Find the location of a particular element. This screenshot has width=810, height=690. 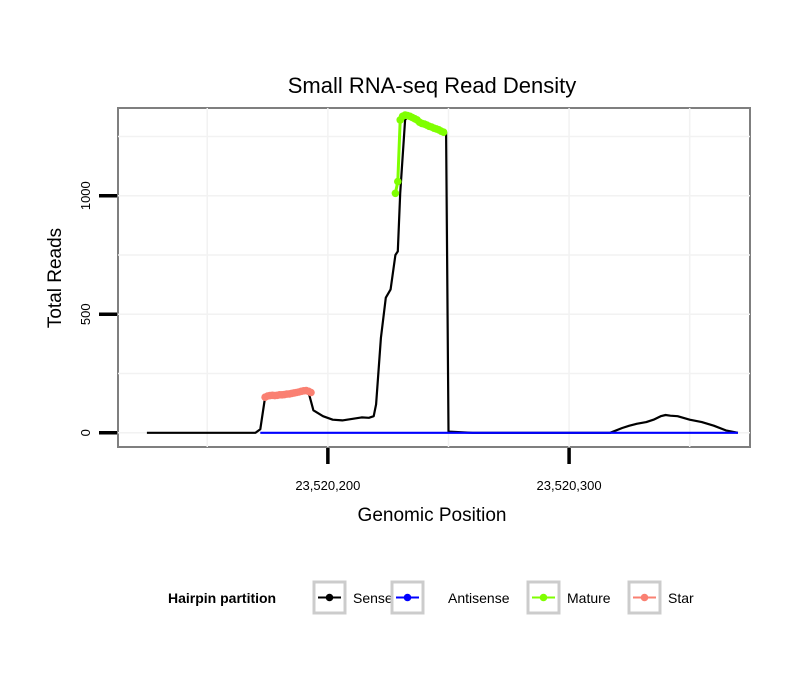

chart-title: Small RNA-seq Read Density is located at coordinates (432, 85).